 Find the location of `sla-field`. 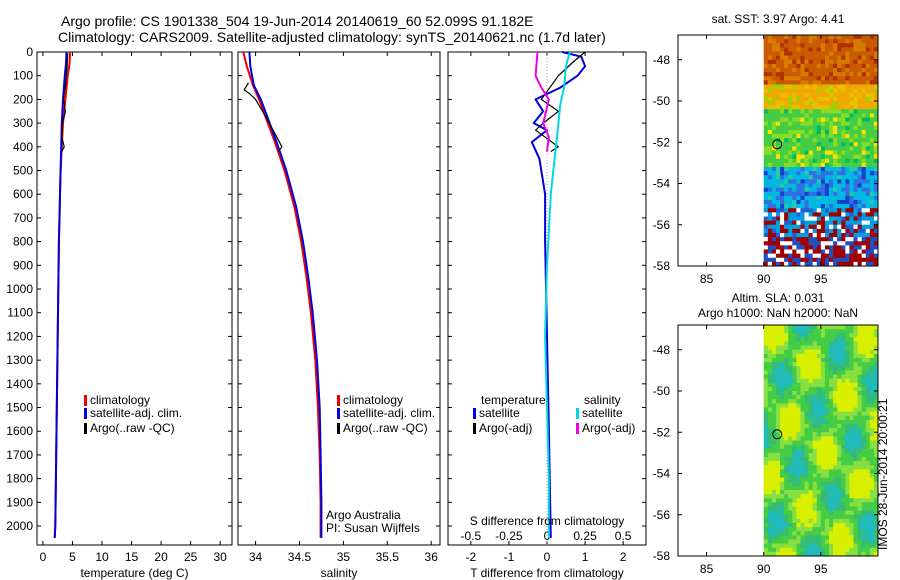

sla-field is located at coordinates (821, 441).